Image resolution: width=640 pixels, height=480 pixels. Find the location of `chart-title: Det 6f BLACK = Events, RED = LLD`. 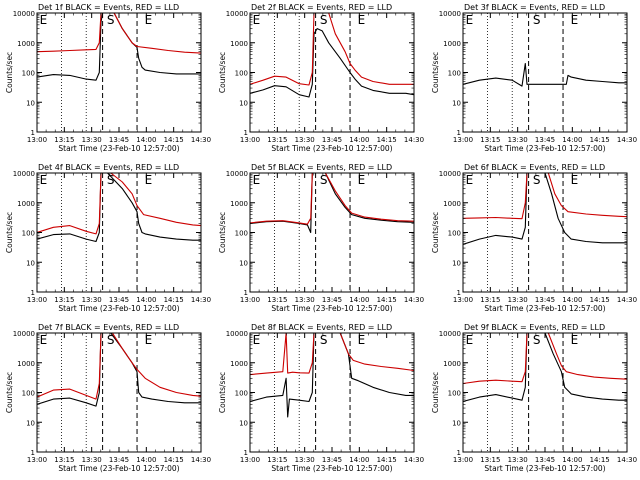

chart-title: Det 6f BLACK = Events, RED = LLD is located at coordinates (534, 167).